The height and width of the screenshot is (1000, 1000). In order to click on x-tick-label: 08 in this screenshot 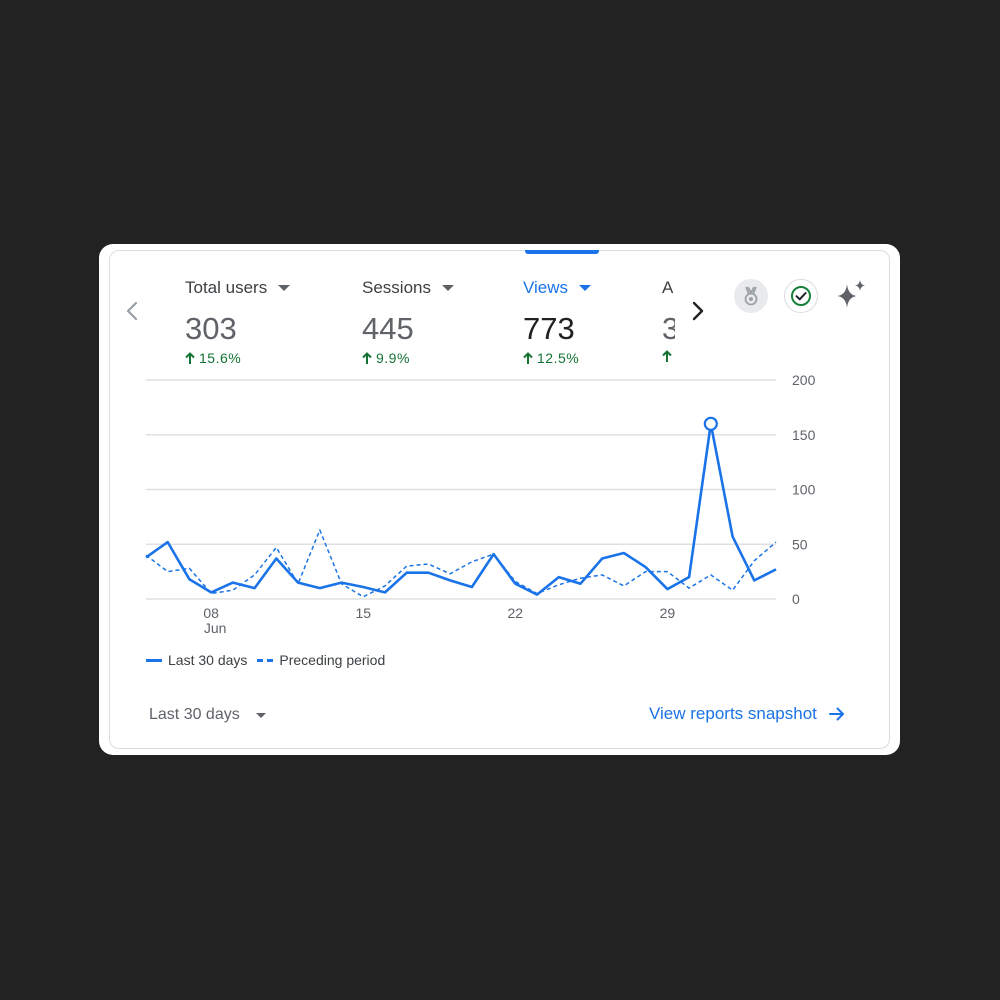, I will do `click(211, 613)`.